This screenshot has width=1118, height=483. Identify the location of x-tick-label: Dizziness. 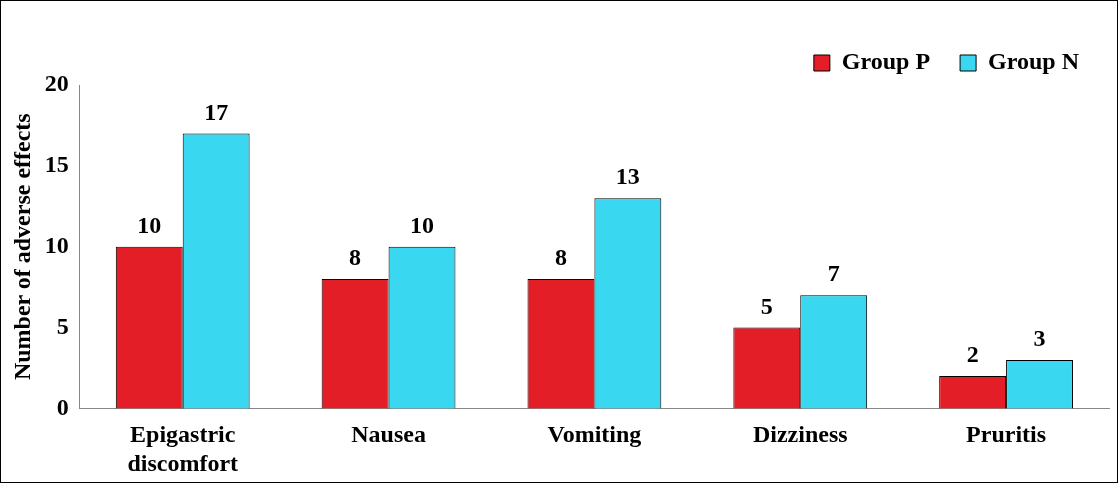
(800, 434).